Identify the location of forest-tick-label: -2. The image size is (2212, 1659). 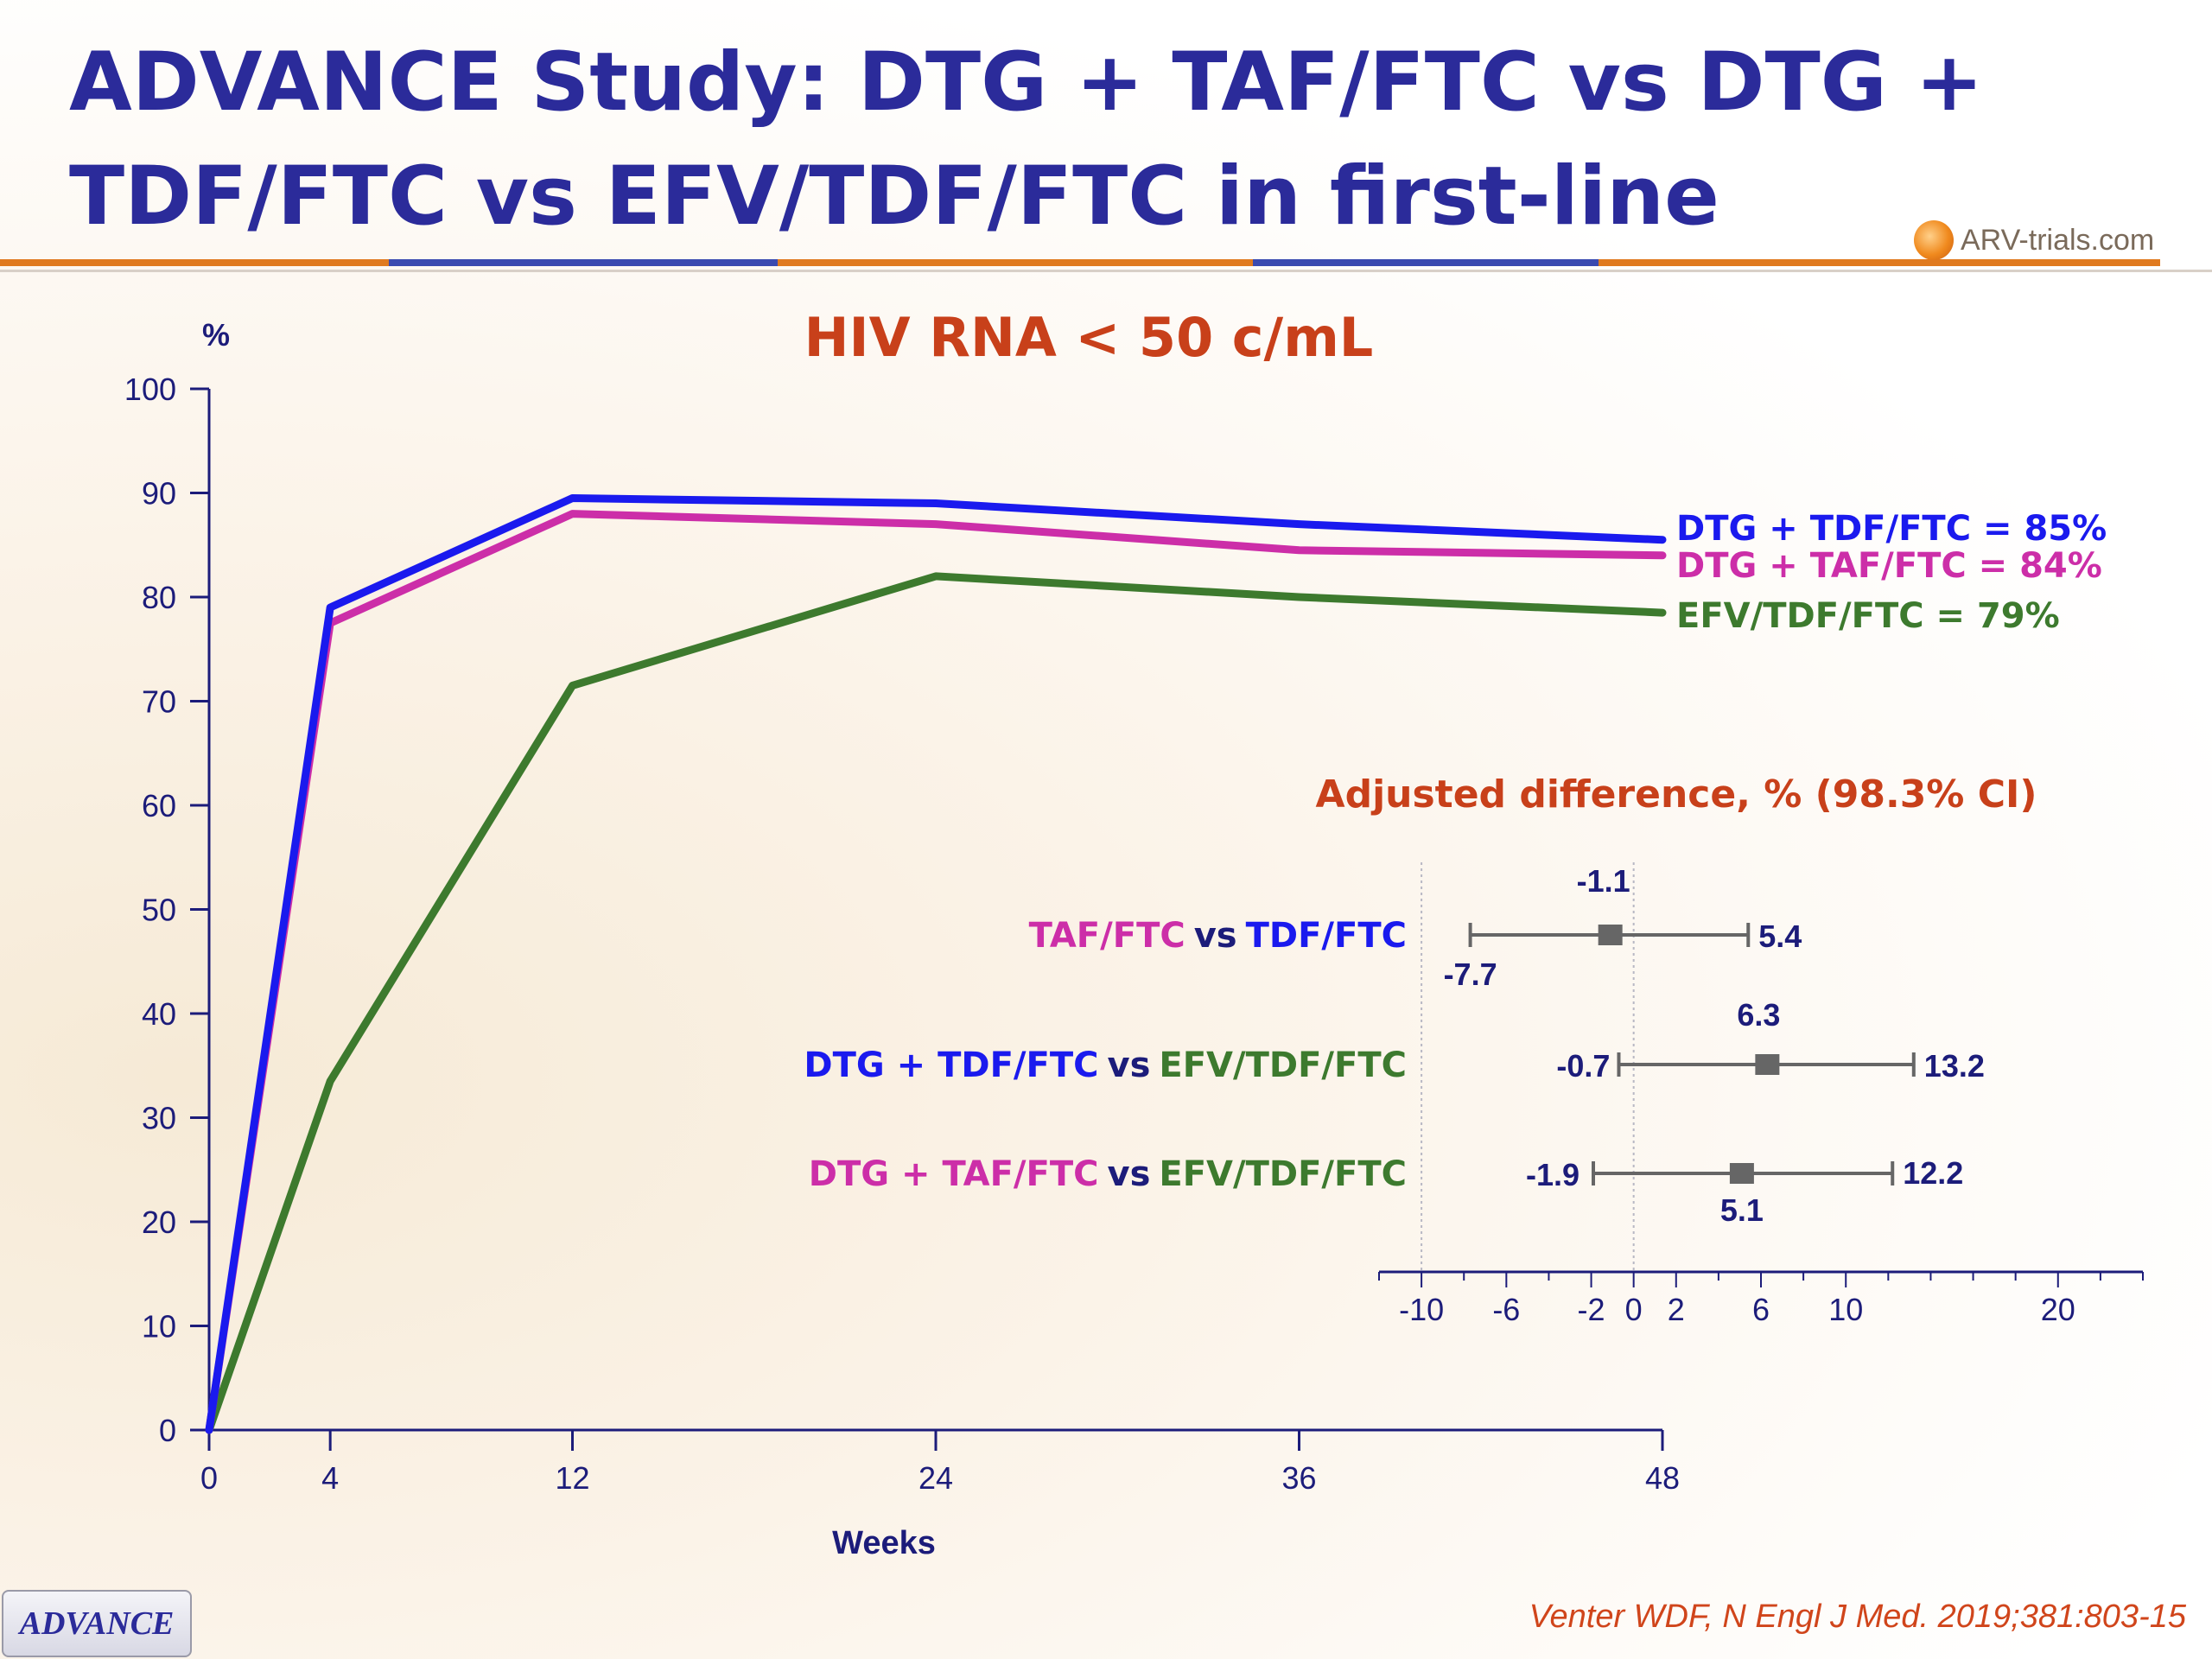
(1591, 1309).